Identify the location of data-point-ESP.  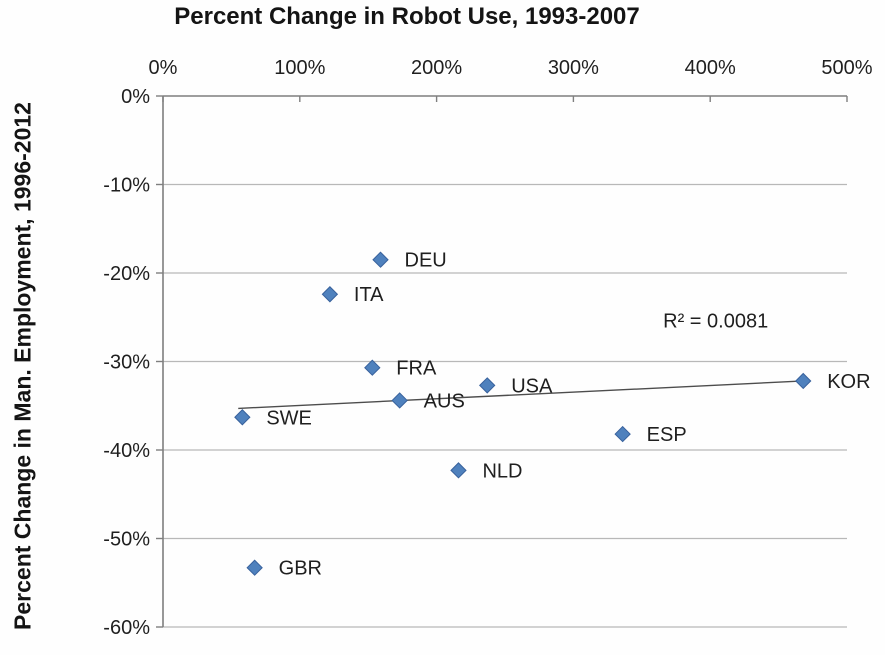
(622, 434).